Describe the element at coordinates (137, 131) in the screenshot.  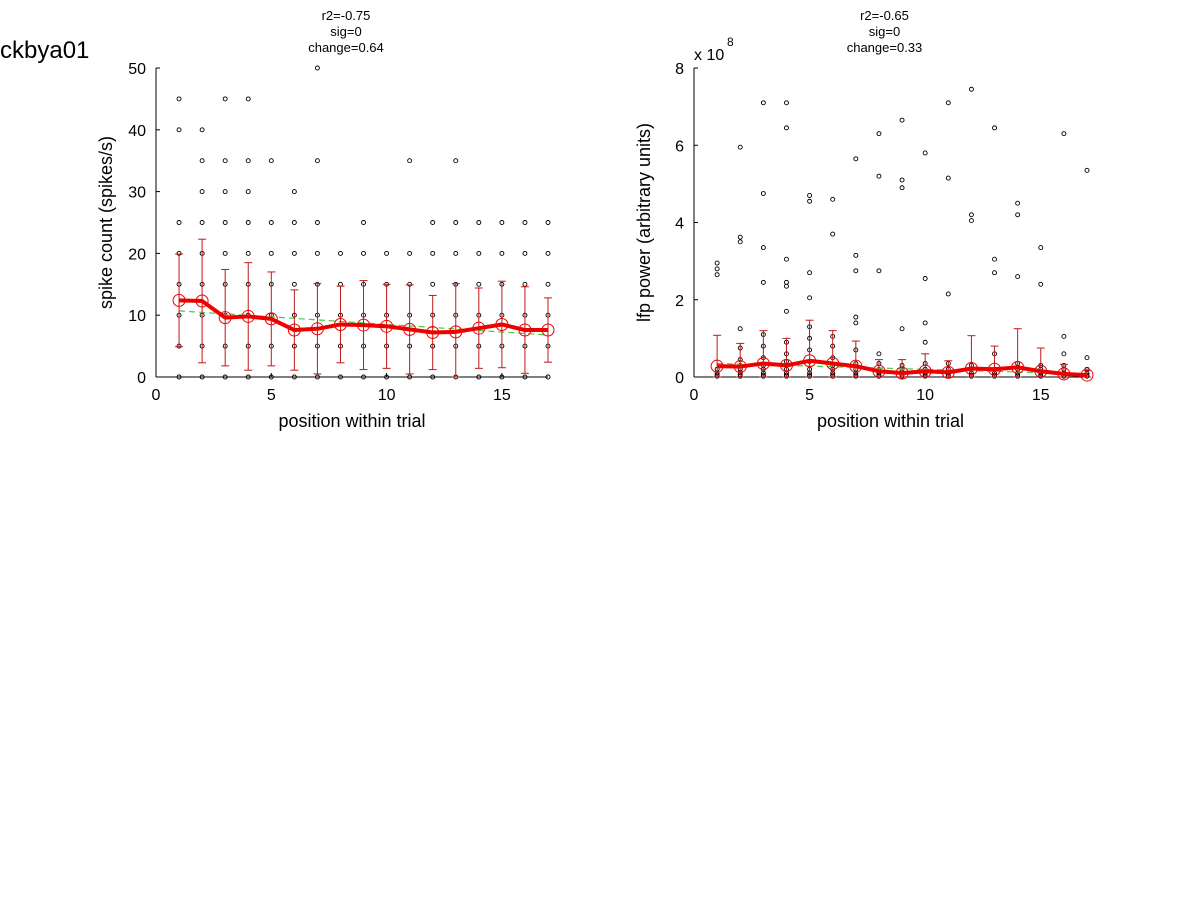
I see `y-tick-label: 40` at that location.